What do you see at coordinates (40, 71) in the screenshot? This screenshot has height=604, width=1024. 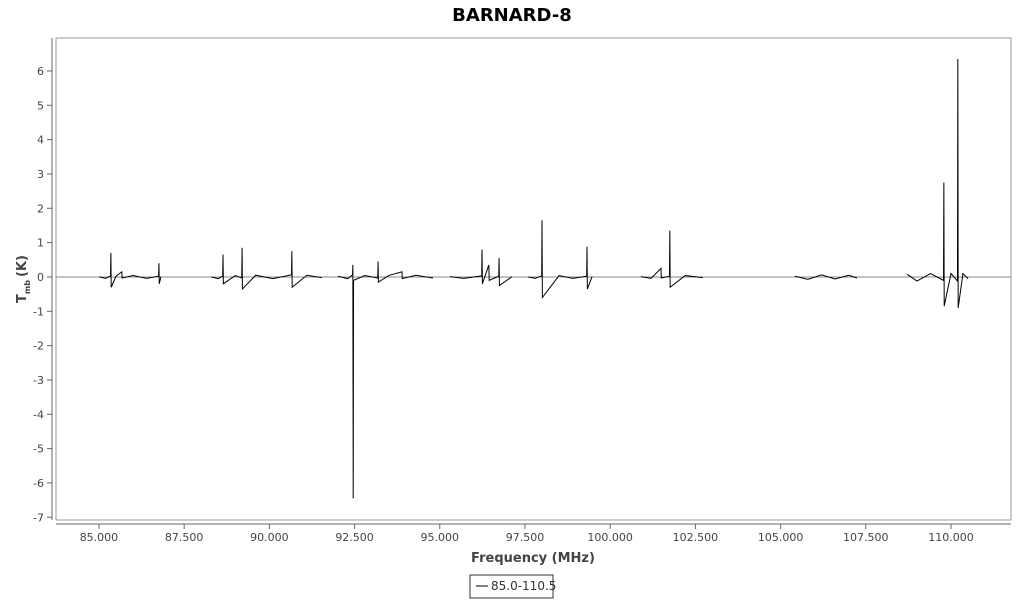 I see `y-tick-label: 6` at bounding box center [40, 71].